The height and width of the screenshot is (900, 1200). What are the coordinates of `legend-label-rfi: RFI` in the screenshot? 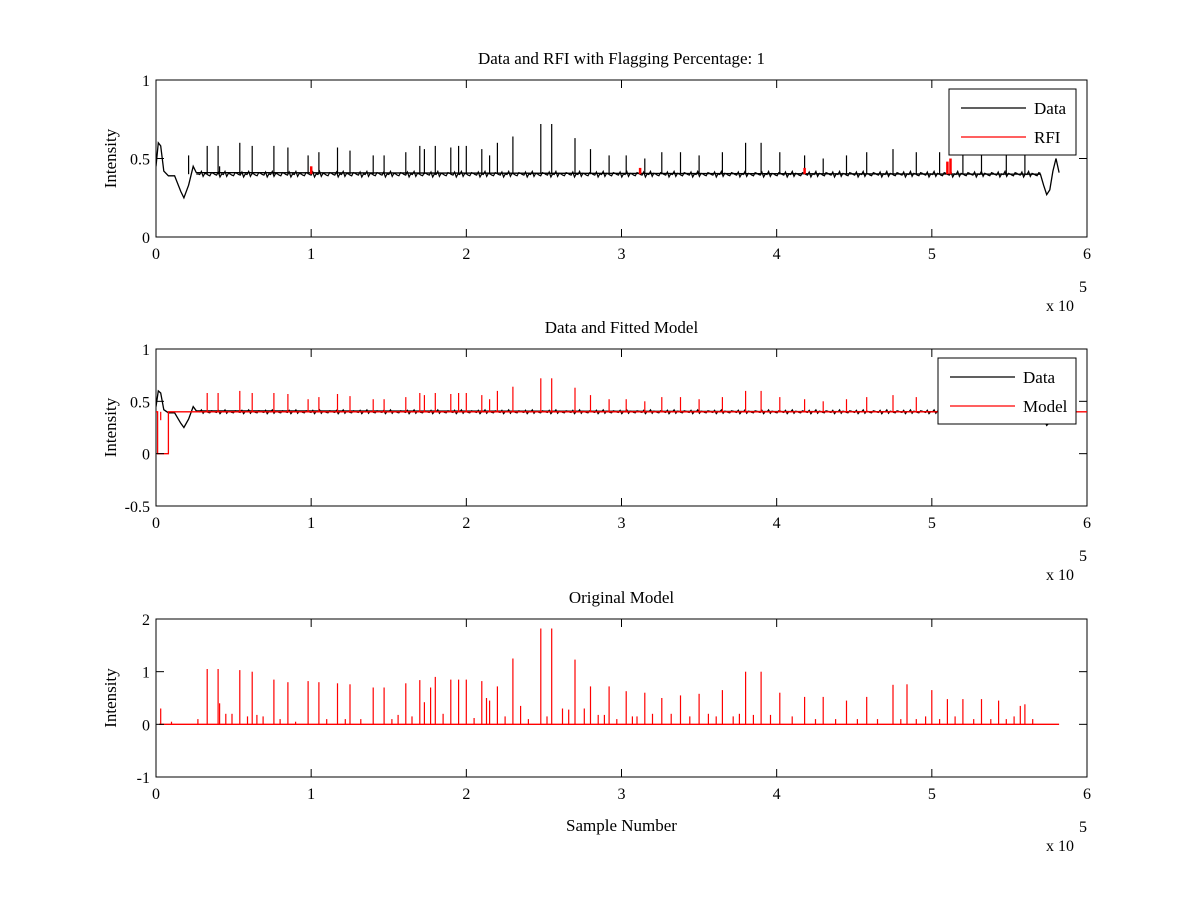 It's located at (1047, 137).